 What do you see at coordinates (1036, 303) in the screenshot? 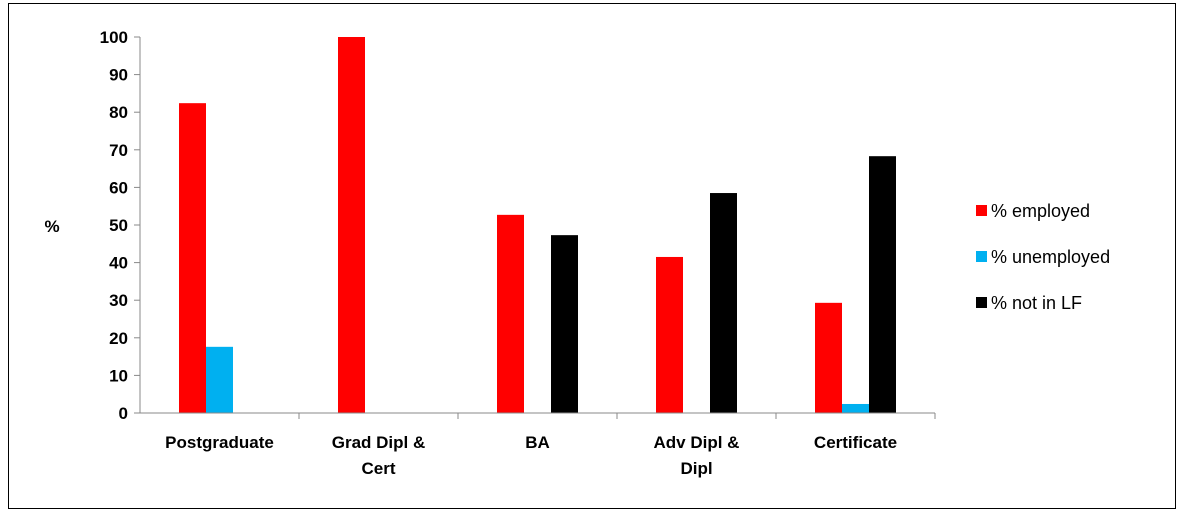
I see `legend-label: % not in LF` at bounding box center [1036, 303].